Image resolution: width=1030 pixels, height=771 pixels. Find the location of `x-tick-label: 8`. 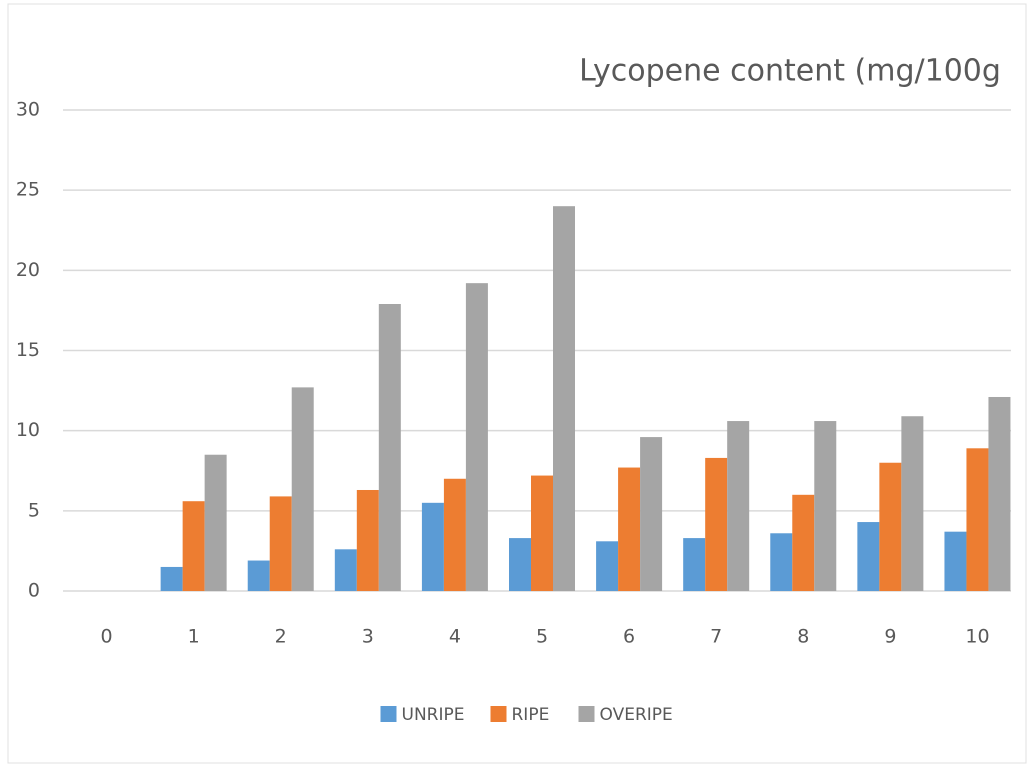

x-tick-label: 8 is located at coordinates (803, 637).